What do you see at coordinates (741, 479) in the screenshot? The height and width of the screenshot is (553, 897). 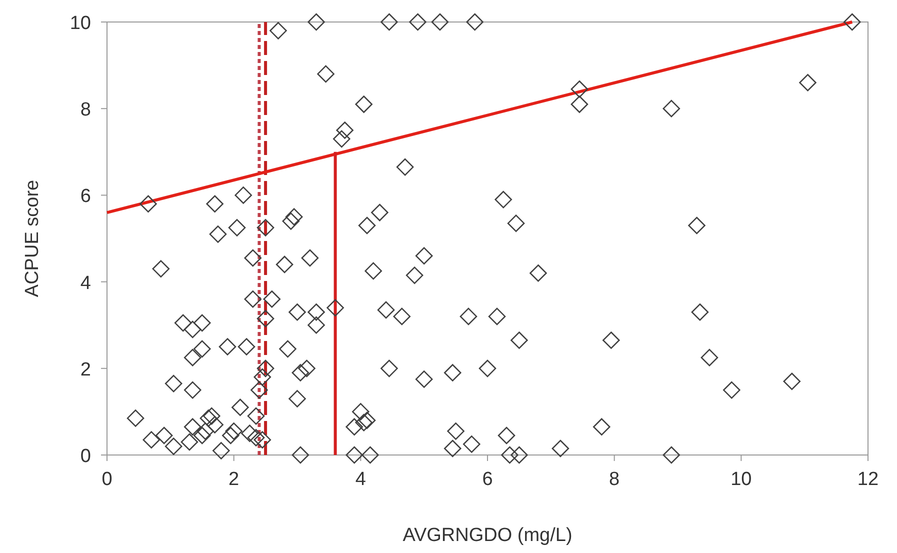 I see `x-tick-label: 10` at bounding box center [741, 479].